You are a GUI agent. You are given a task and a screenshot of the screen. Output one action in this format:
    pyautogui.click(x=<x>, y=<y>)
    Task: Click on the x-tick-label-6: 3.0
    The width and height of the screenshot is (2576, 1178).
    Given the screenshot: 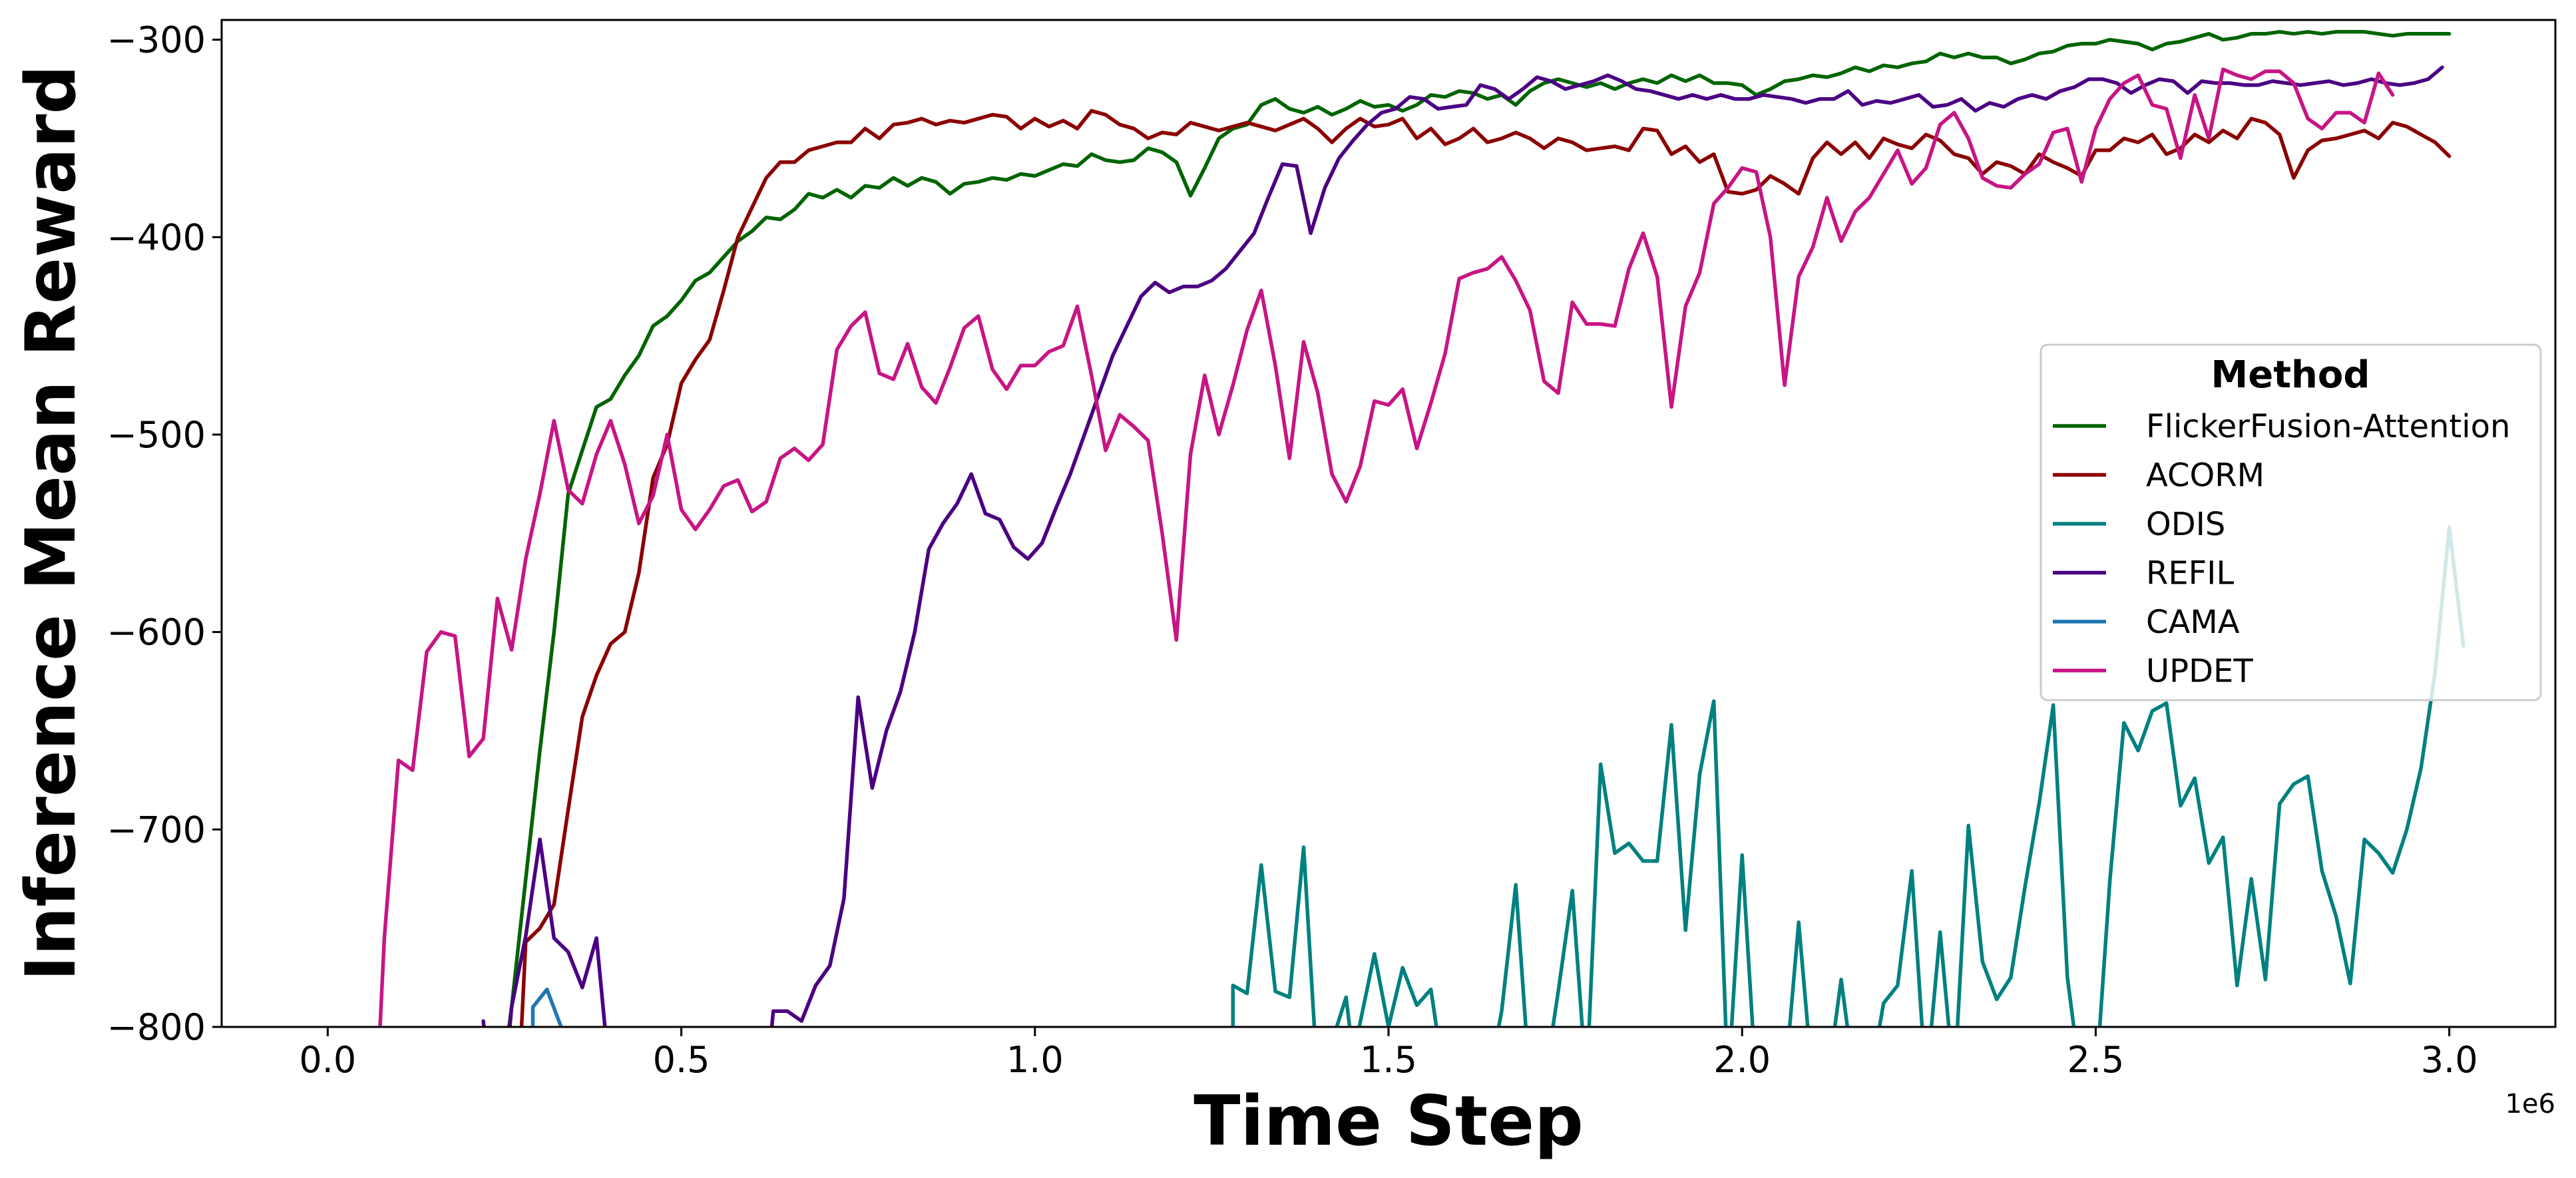 What is the action you would take?
    pyautogui.click(x=2449, y=1060)
    